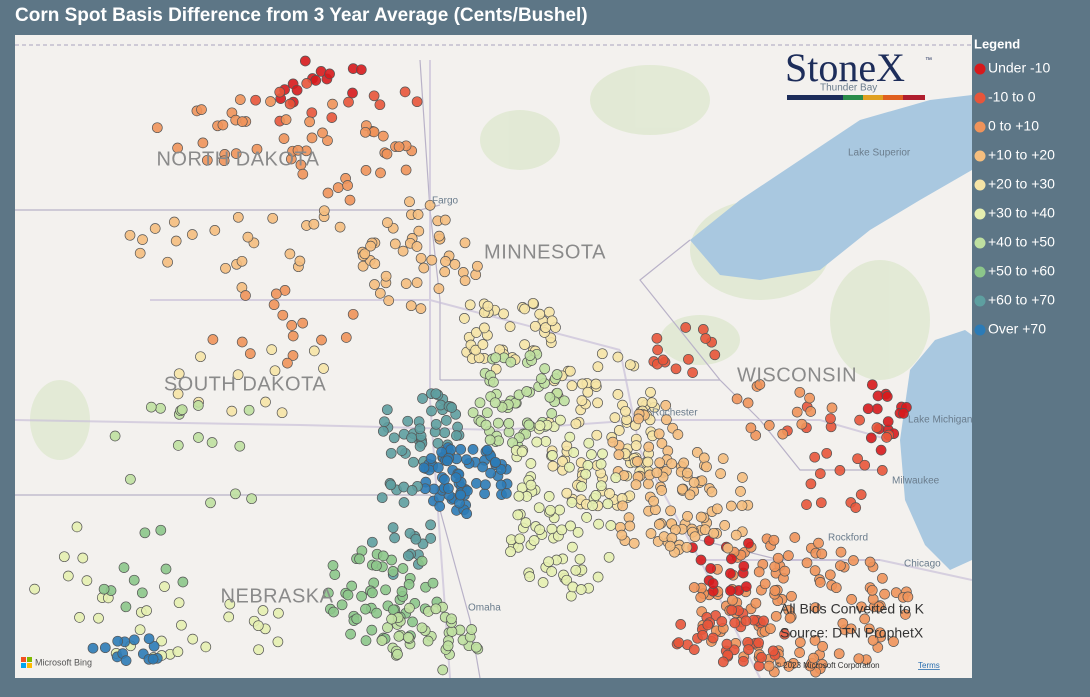 This screenshot has height=697, width=1090. I want to click on logo: StoneX ™, so click(858, 72).